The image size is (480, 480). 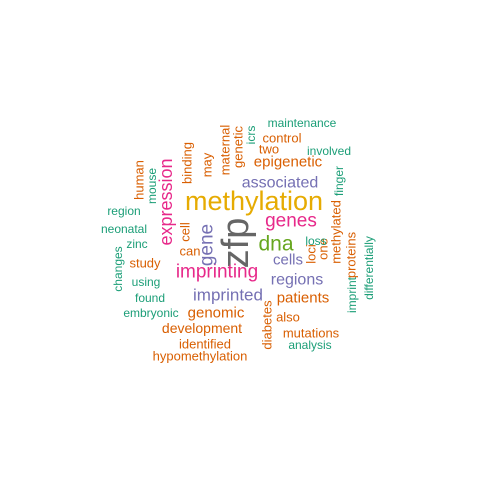 I want to click on word-cell: cell, so click(x=185, y=232).